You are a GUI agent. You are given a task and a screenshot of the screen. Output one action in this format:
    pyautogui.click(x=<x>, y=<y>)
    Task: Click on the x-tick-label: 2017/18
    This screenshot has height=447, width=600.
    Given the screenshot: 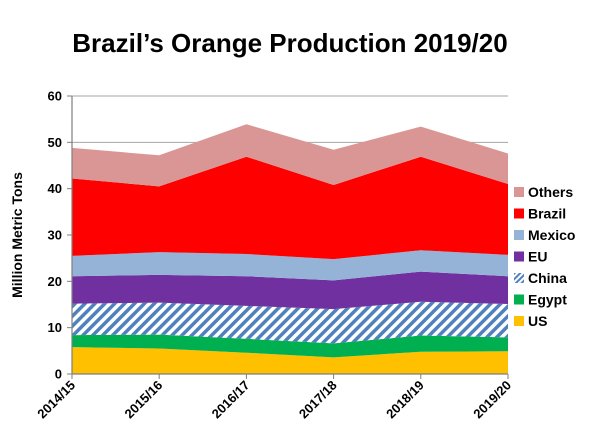 What is the action you would take?
    pyautogui.click(x=318, y=400)
    